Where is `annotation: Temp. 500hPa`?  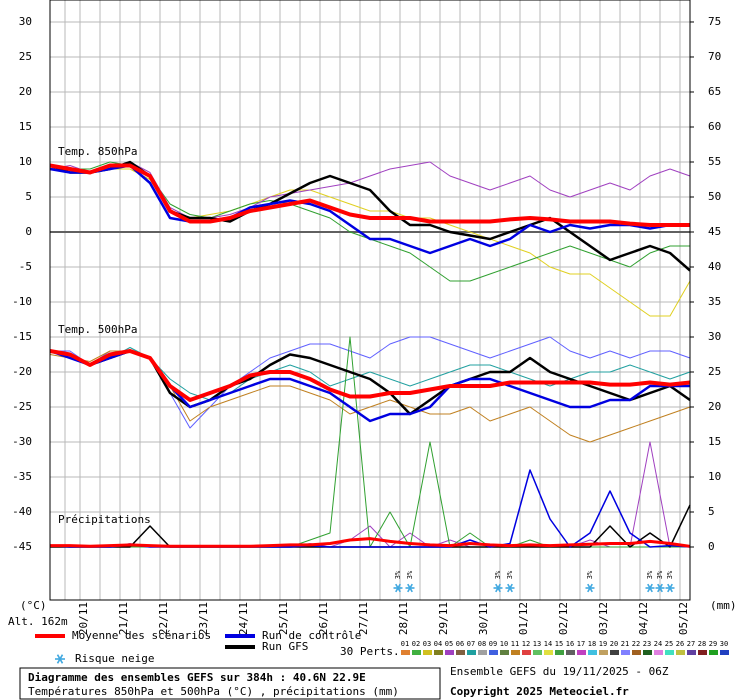 annotation: Temp. 500hPa is located at coordinates (97, 329).